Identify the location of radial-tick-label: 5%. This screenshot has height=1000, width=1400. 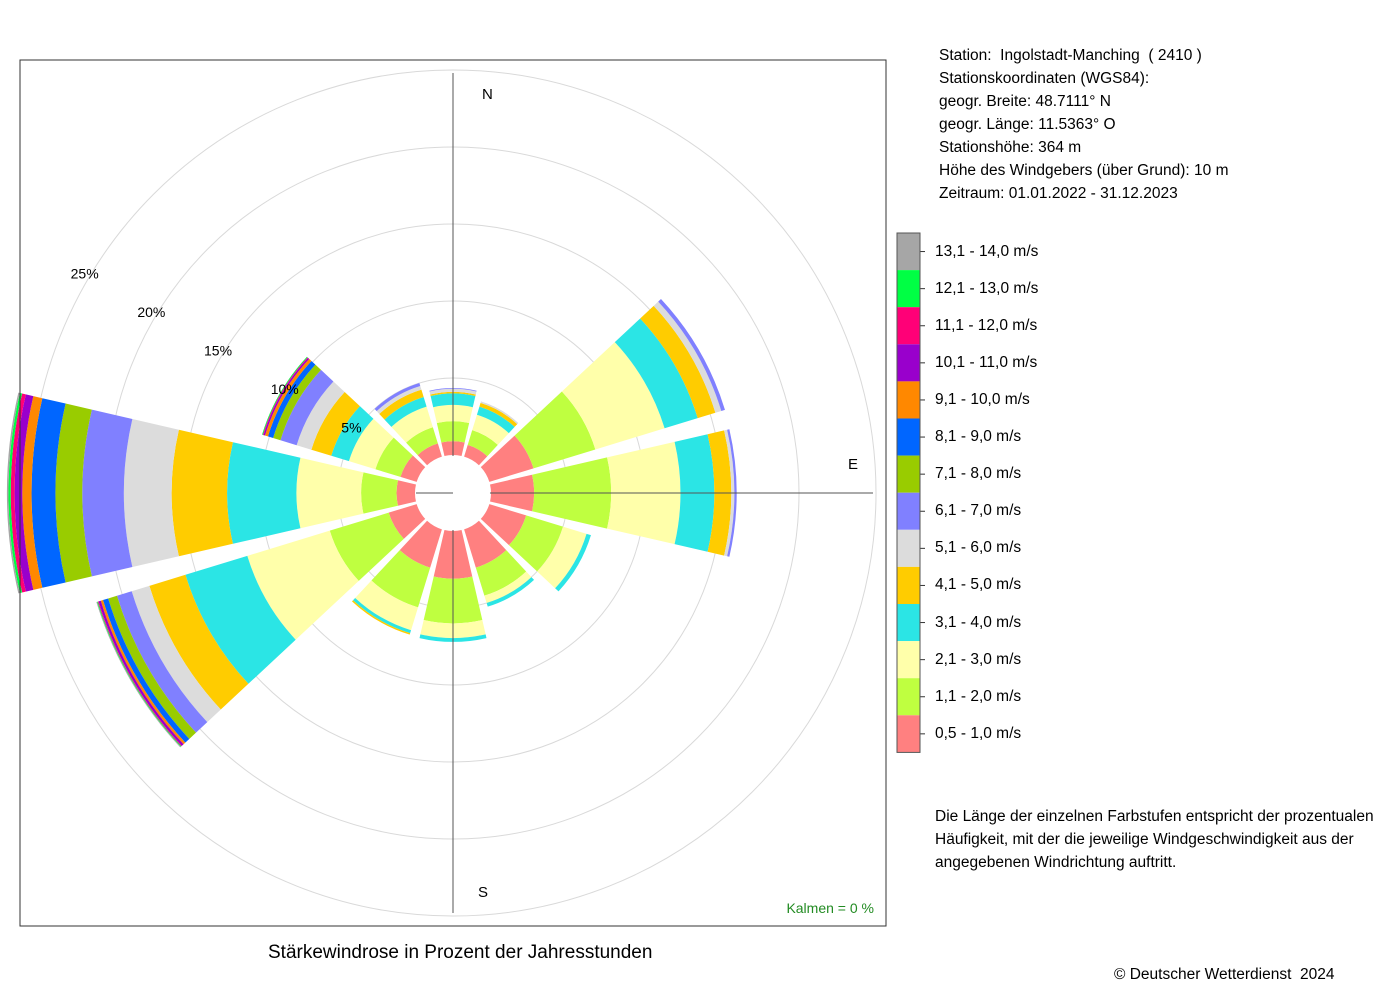
(351, 428).